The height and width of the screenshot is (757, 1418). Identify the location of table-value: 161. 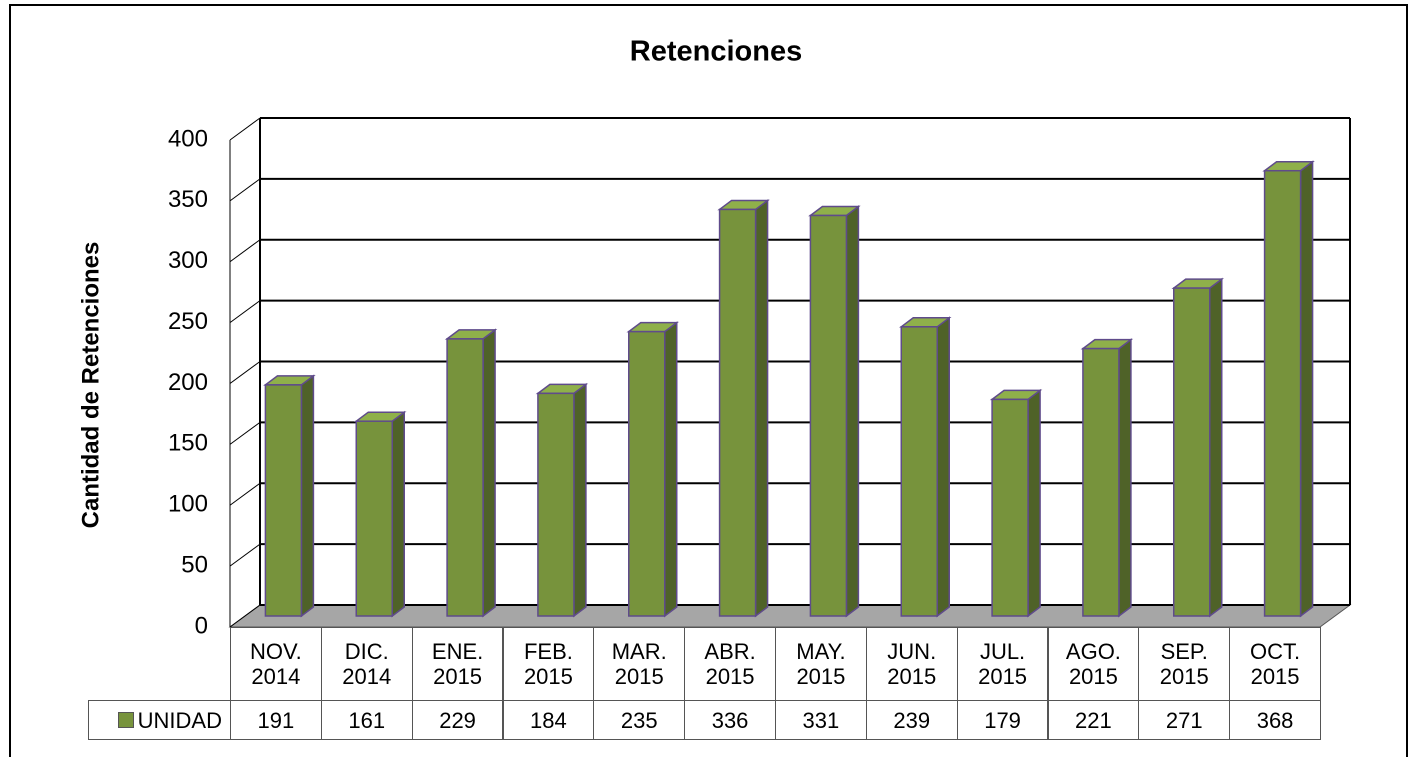
(366, 720).